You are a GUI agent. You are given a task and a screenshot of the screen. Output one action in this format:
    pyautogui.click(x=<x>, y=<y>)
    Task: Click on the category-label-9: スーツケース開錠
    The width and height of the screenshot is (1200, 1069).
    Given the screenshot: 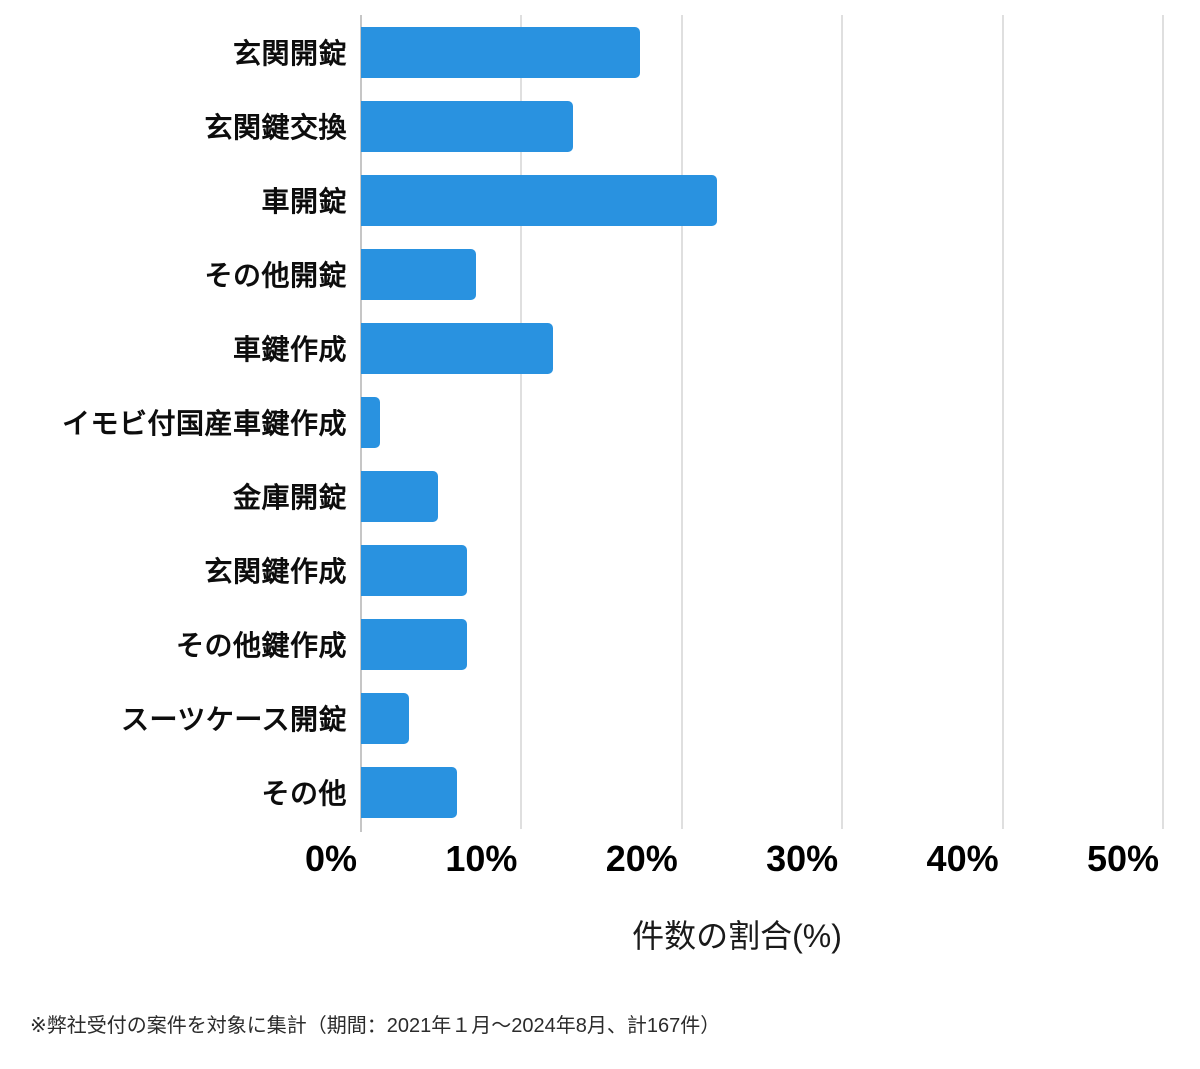 What is the action you would take?
    pyautogui.click(x=233, y=719)
    